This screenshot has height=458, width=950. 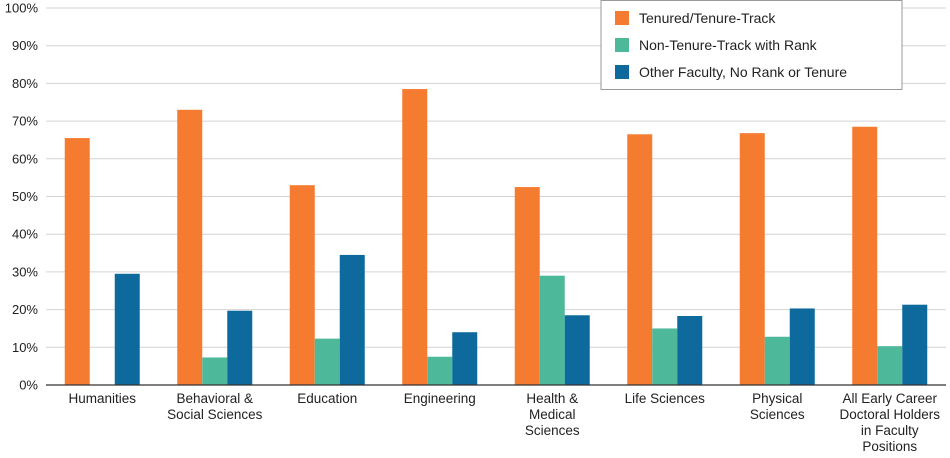 I want to click on y-tick-label: 20%, so click(x=25, y=309).